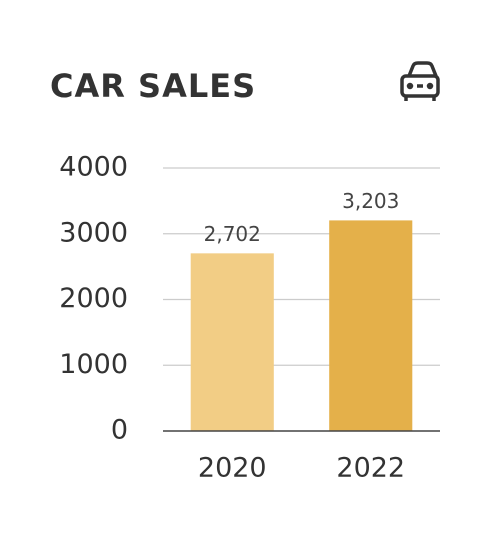 Image resolution: width=492 pixels, height=542 pixels. What do you see at coordinates (93, 298) in the screenshot?
I see `y-tick-label: 2000` at bounding box center [93, 298].